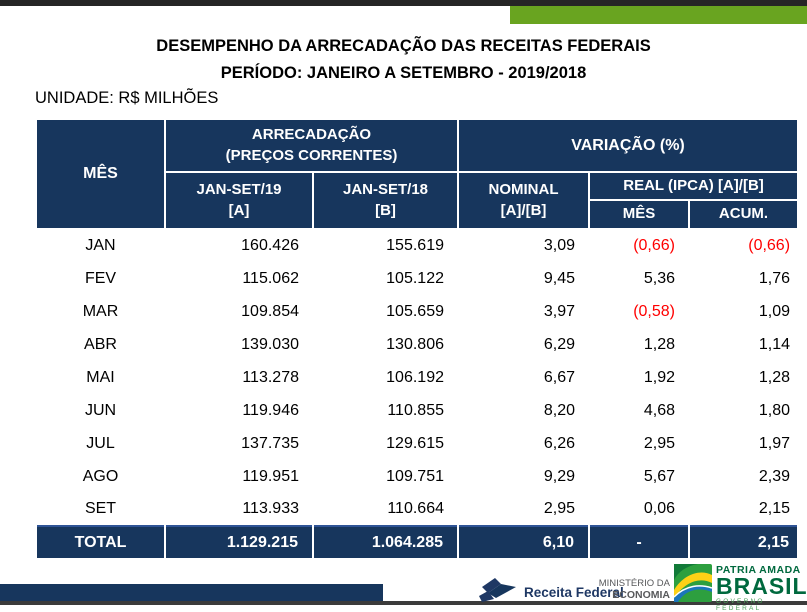 This screenshot has width=807, height=612. What do you see at coordinates (498, 592) in the screenshot?
I see `receita-federal-logo-icon` at bounding box center [498, 592].